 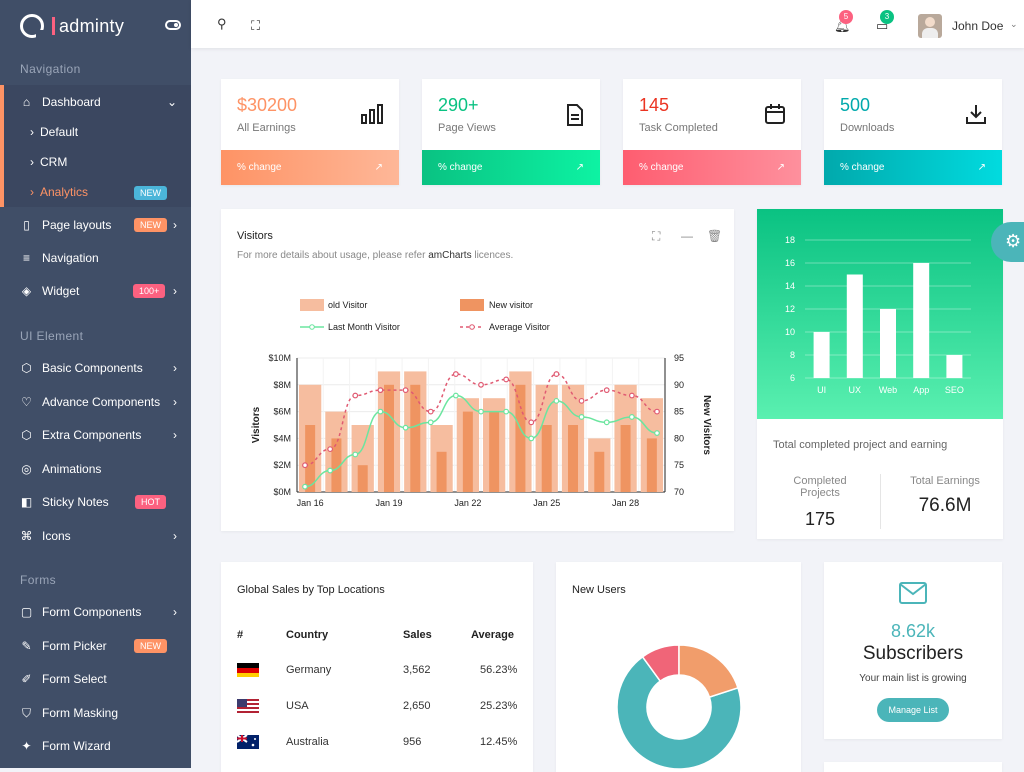 What do you see at coordinates (80, 713) in the screenshot?
I see `sidebar-item-label: Form Masking` at bounding box center [80, 713].